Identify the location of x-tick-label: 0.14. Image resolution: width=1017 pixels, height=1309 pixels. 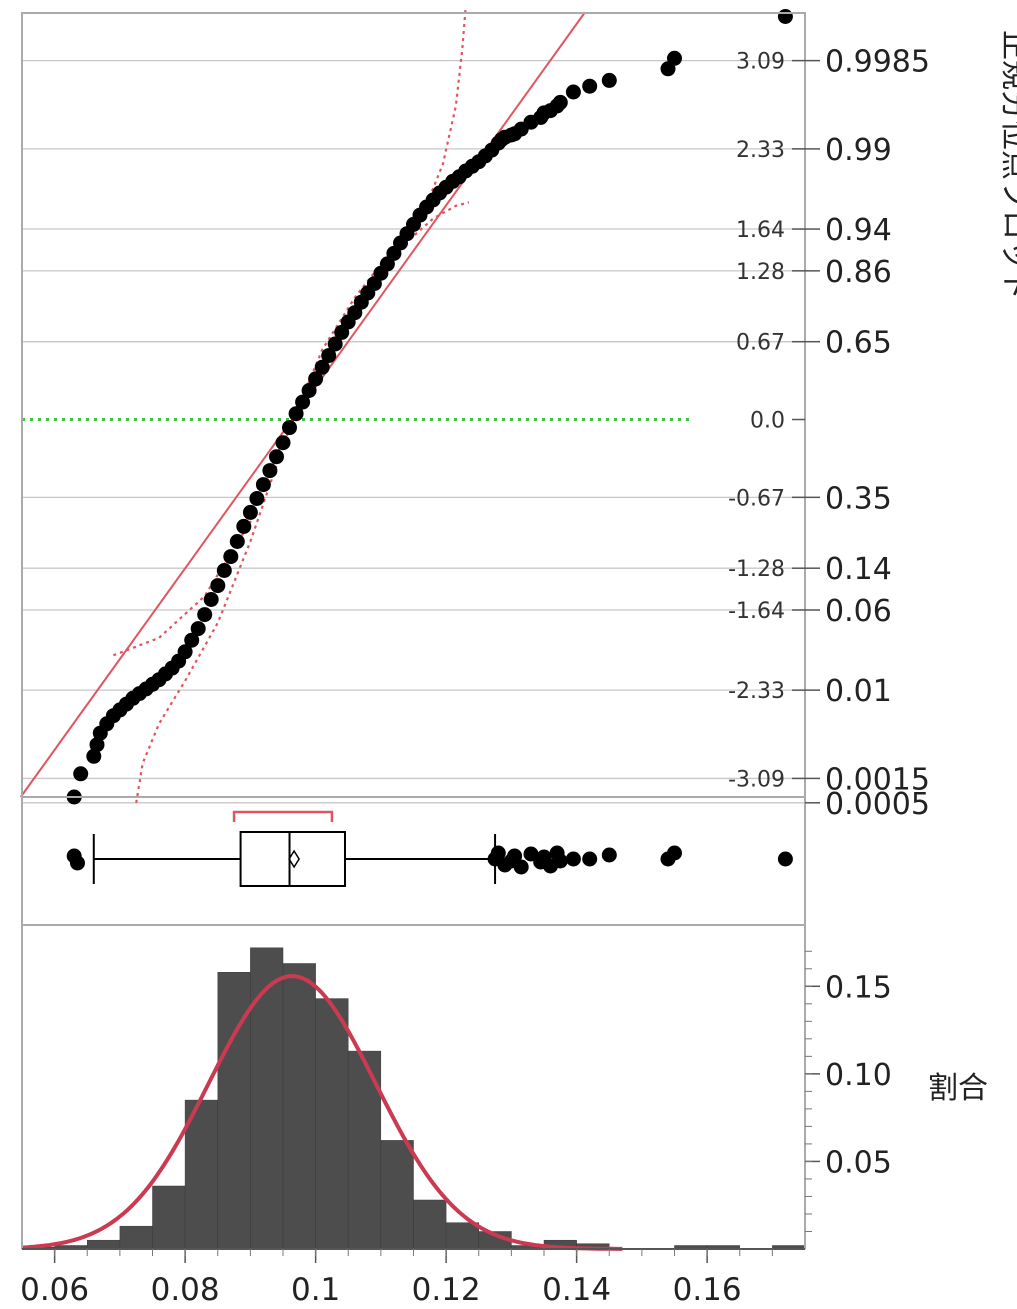
(576, 1290).